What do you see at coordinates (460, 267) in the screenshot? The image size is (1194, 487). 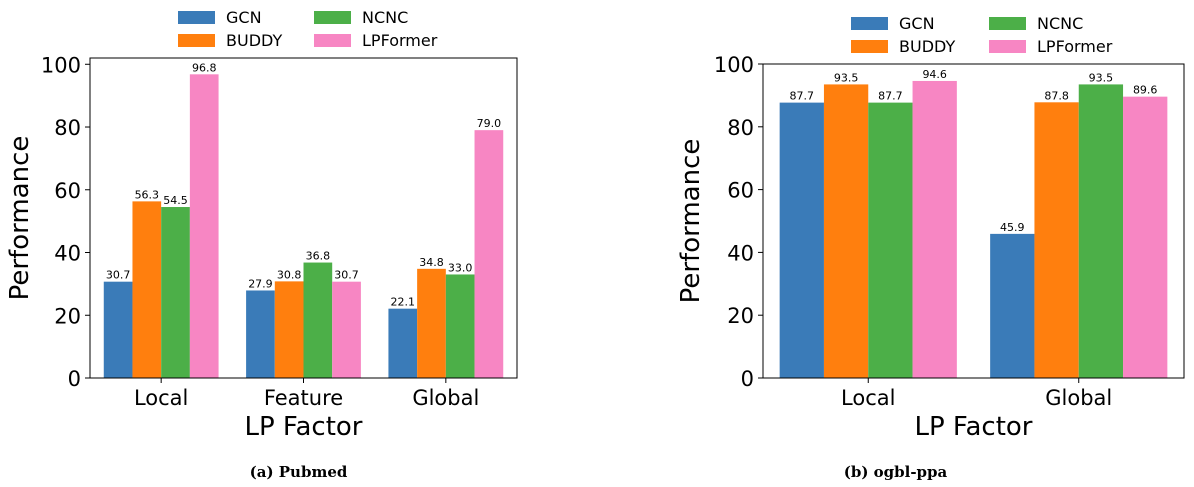 I see `bar-value-label: 33.0` at bounding box center [460, 267].